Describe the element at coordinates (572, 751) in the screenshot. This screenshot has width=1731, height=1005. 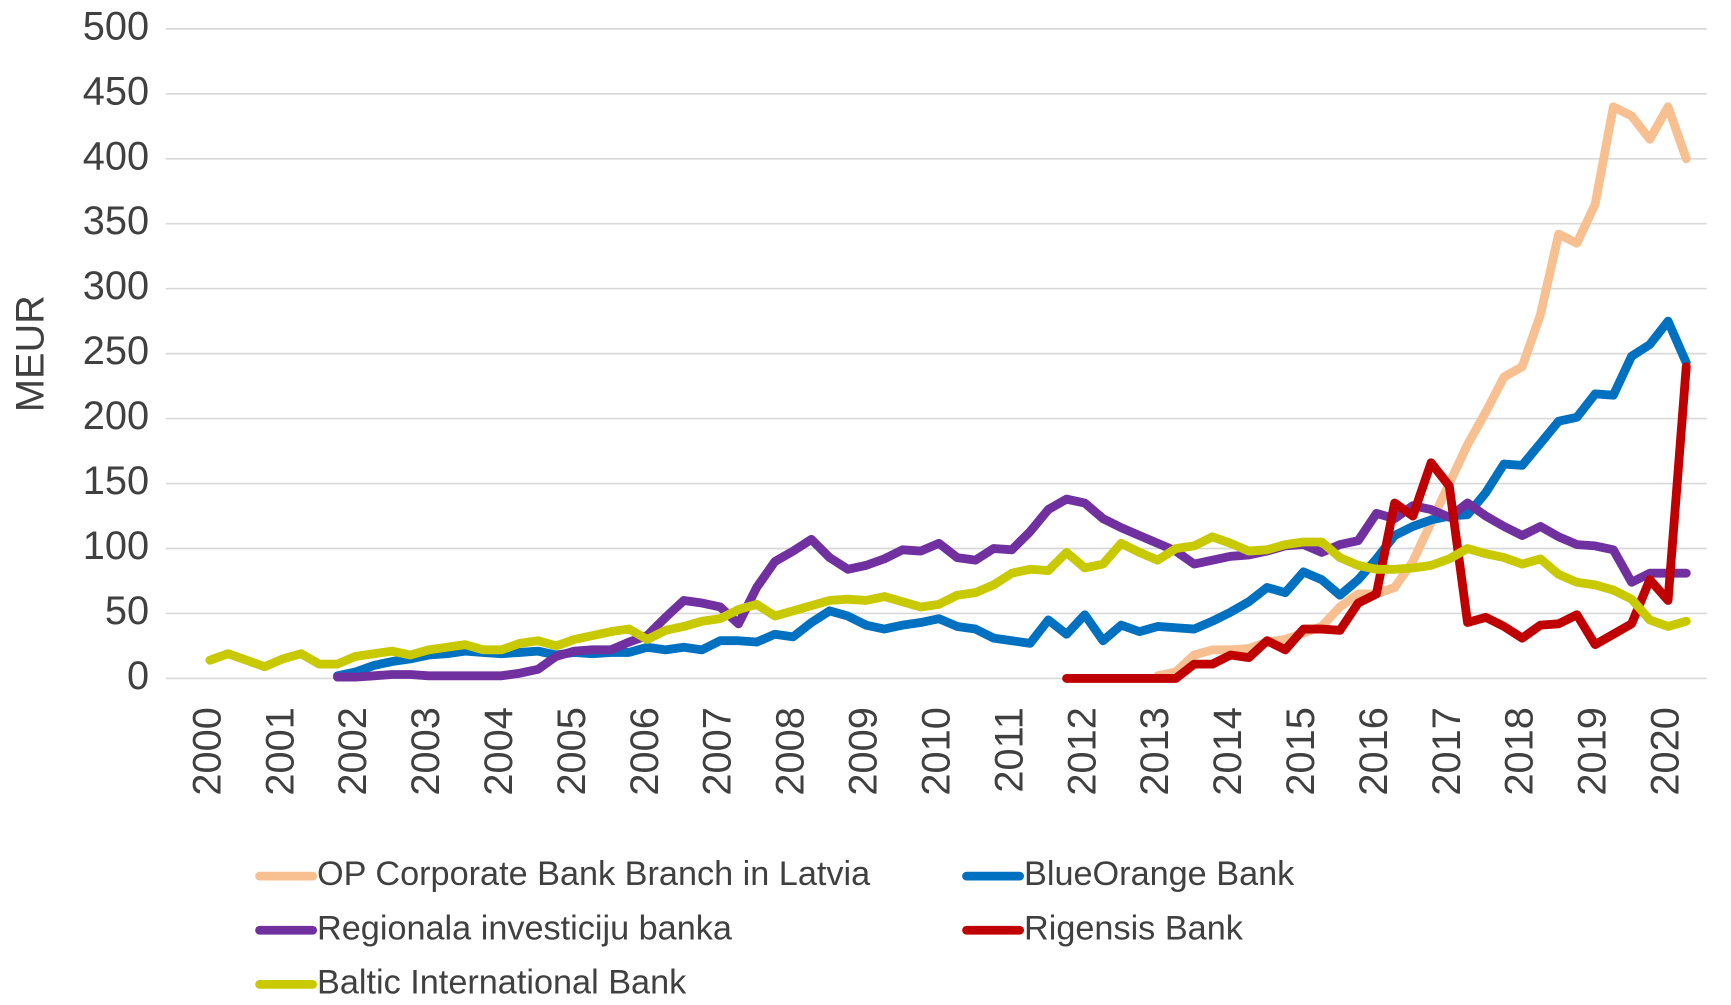
I see `x-tick-label: 2005` at that location.